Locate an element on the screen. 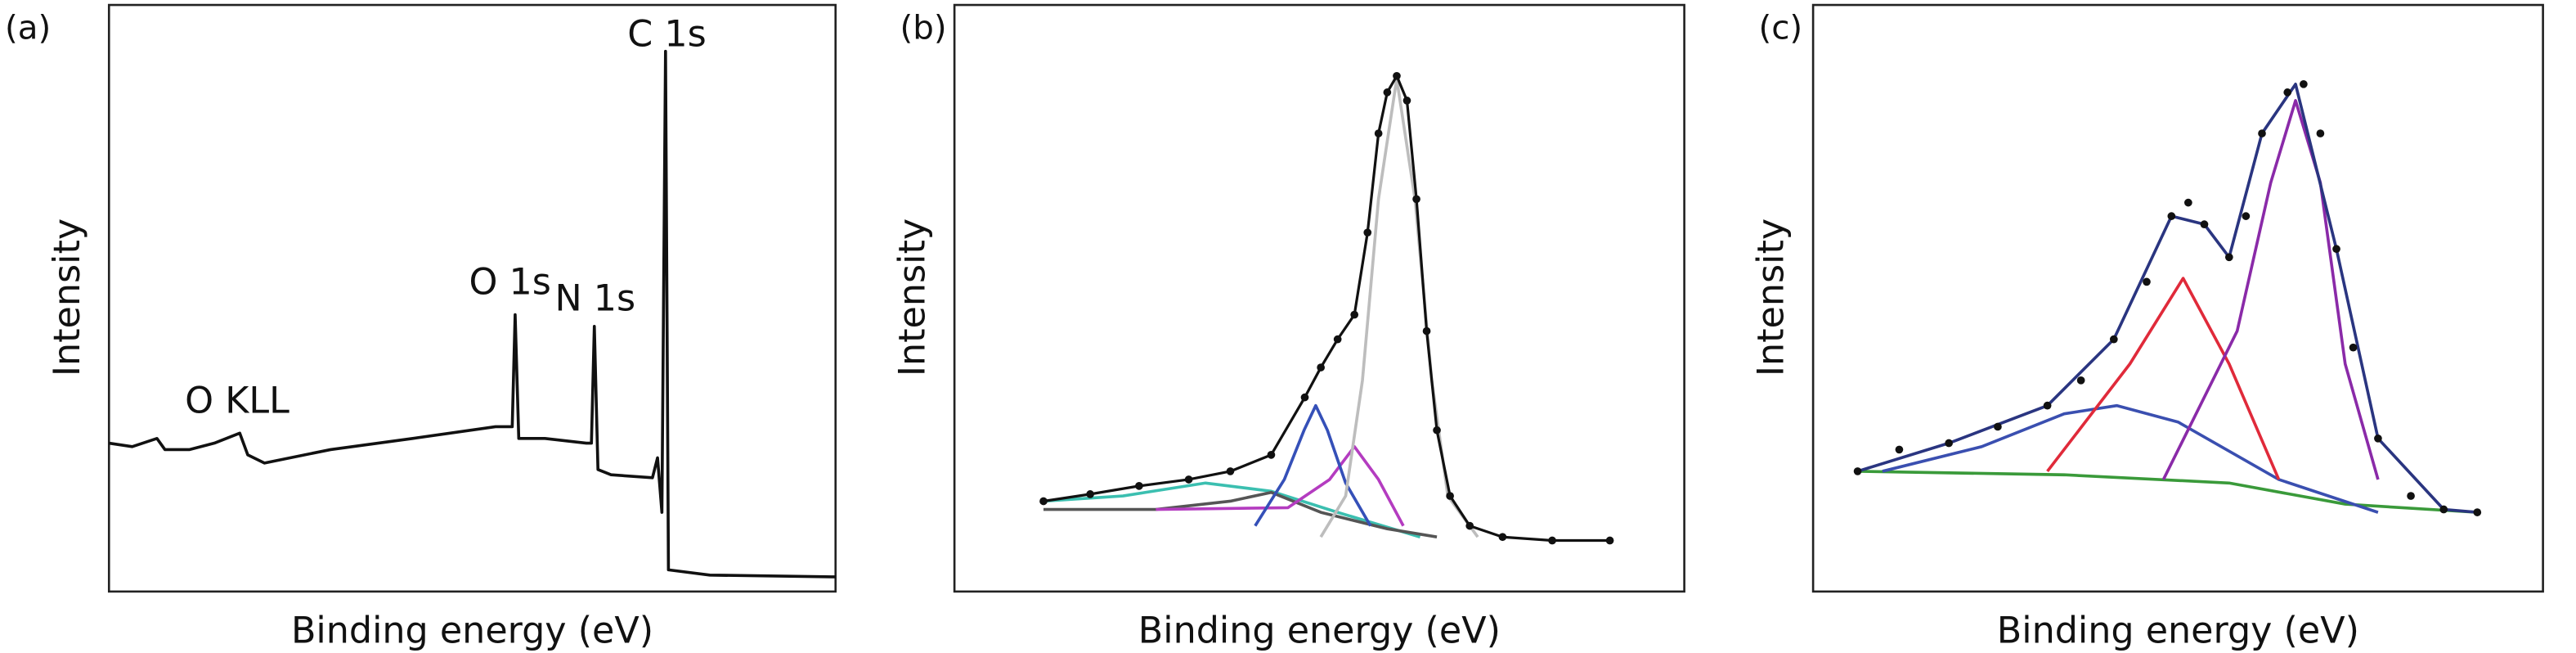 The width and height of the screenshot is (2576, 653). peak-annotation: C 1s is located at coordinates (667, 34).